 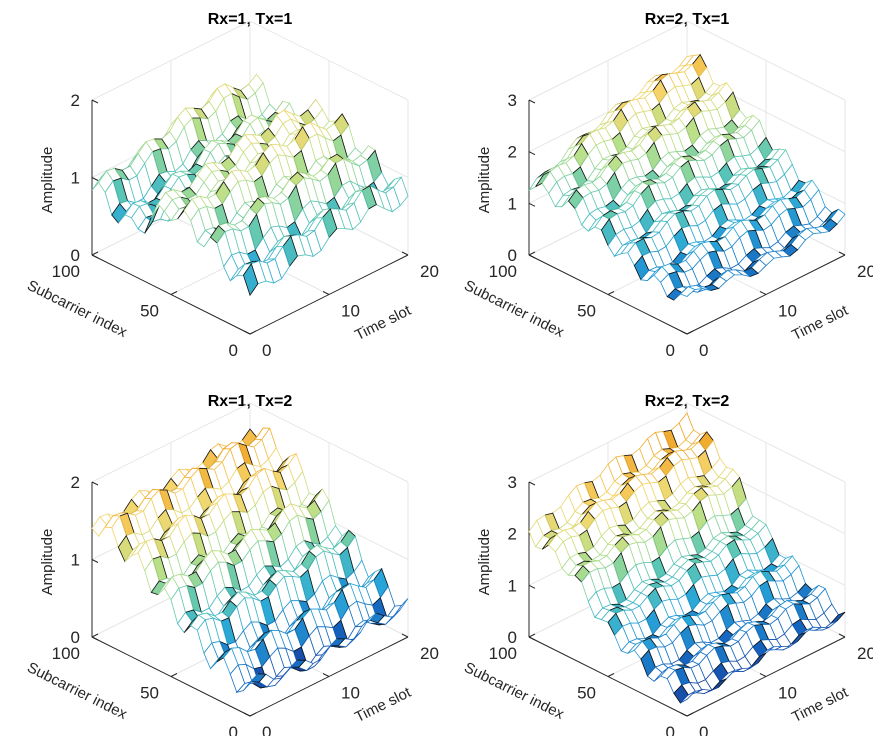 What do you see at coordinates (687, 19) in the screenshot?
I see `subplot-title: Rx=2, Tx=1` at bounding box center [687, 19].